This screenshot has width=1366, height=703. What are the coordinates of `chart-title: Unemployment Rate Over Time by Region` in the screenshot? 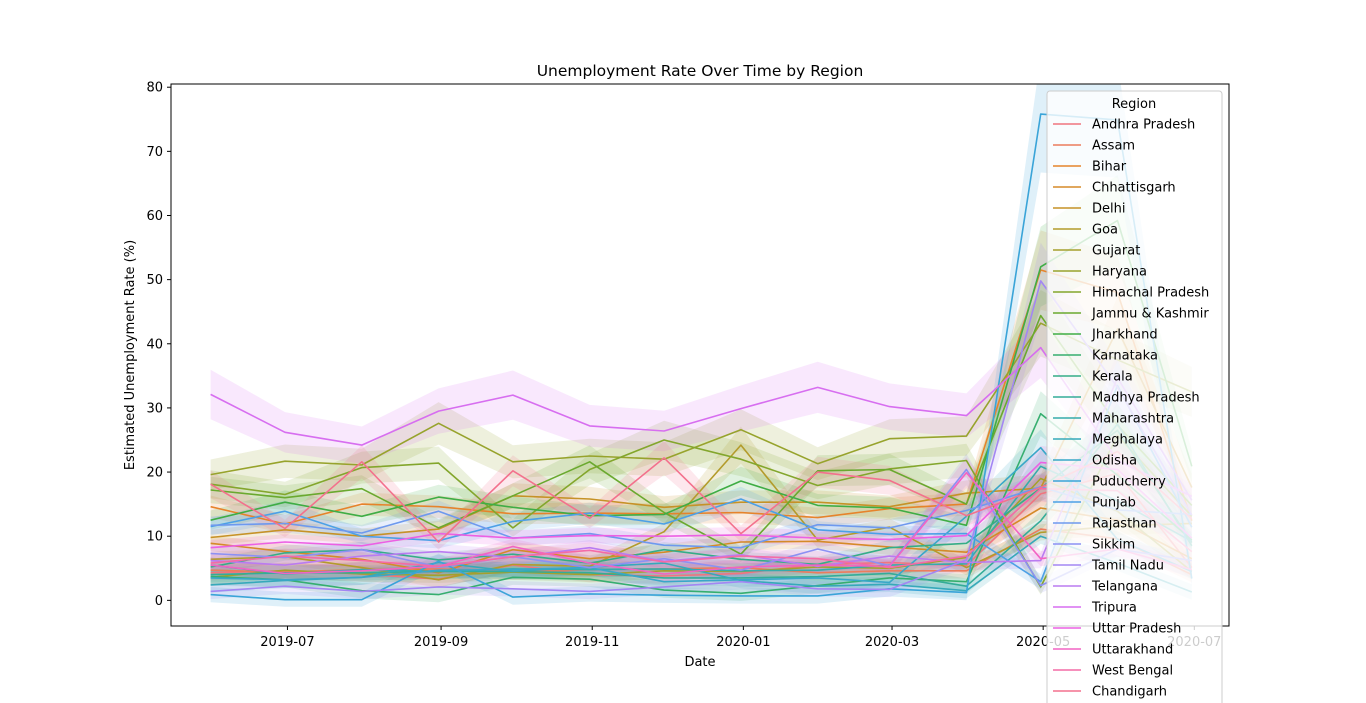 It's located at (700, 71).